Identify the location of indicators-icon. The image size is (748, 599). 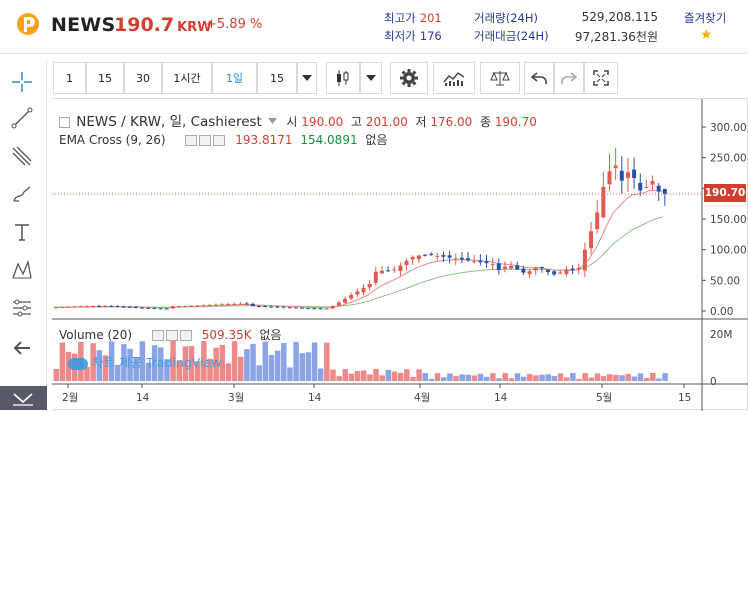
(454, 78).